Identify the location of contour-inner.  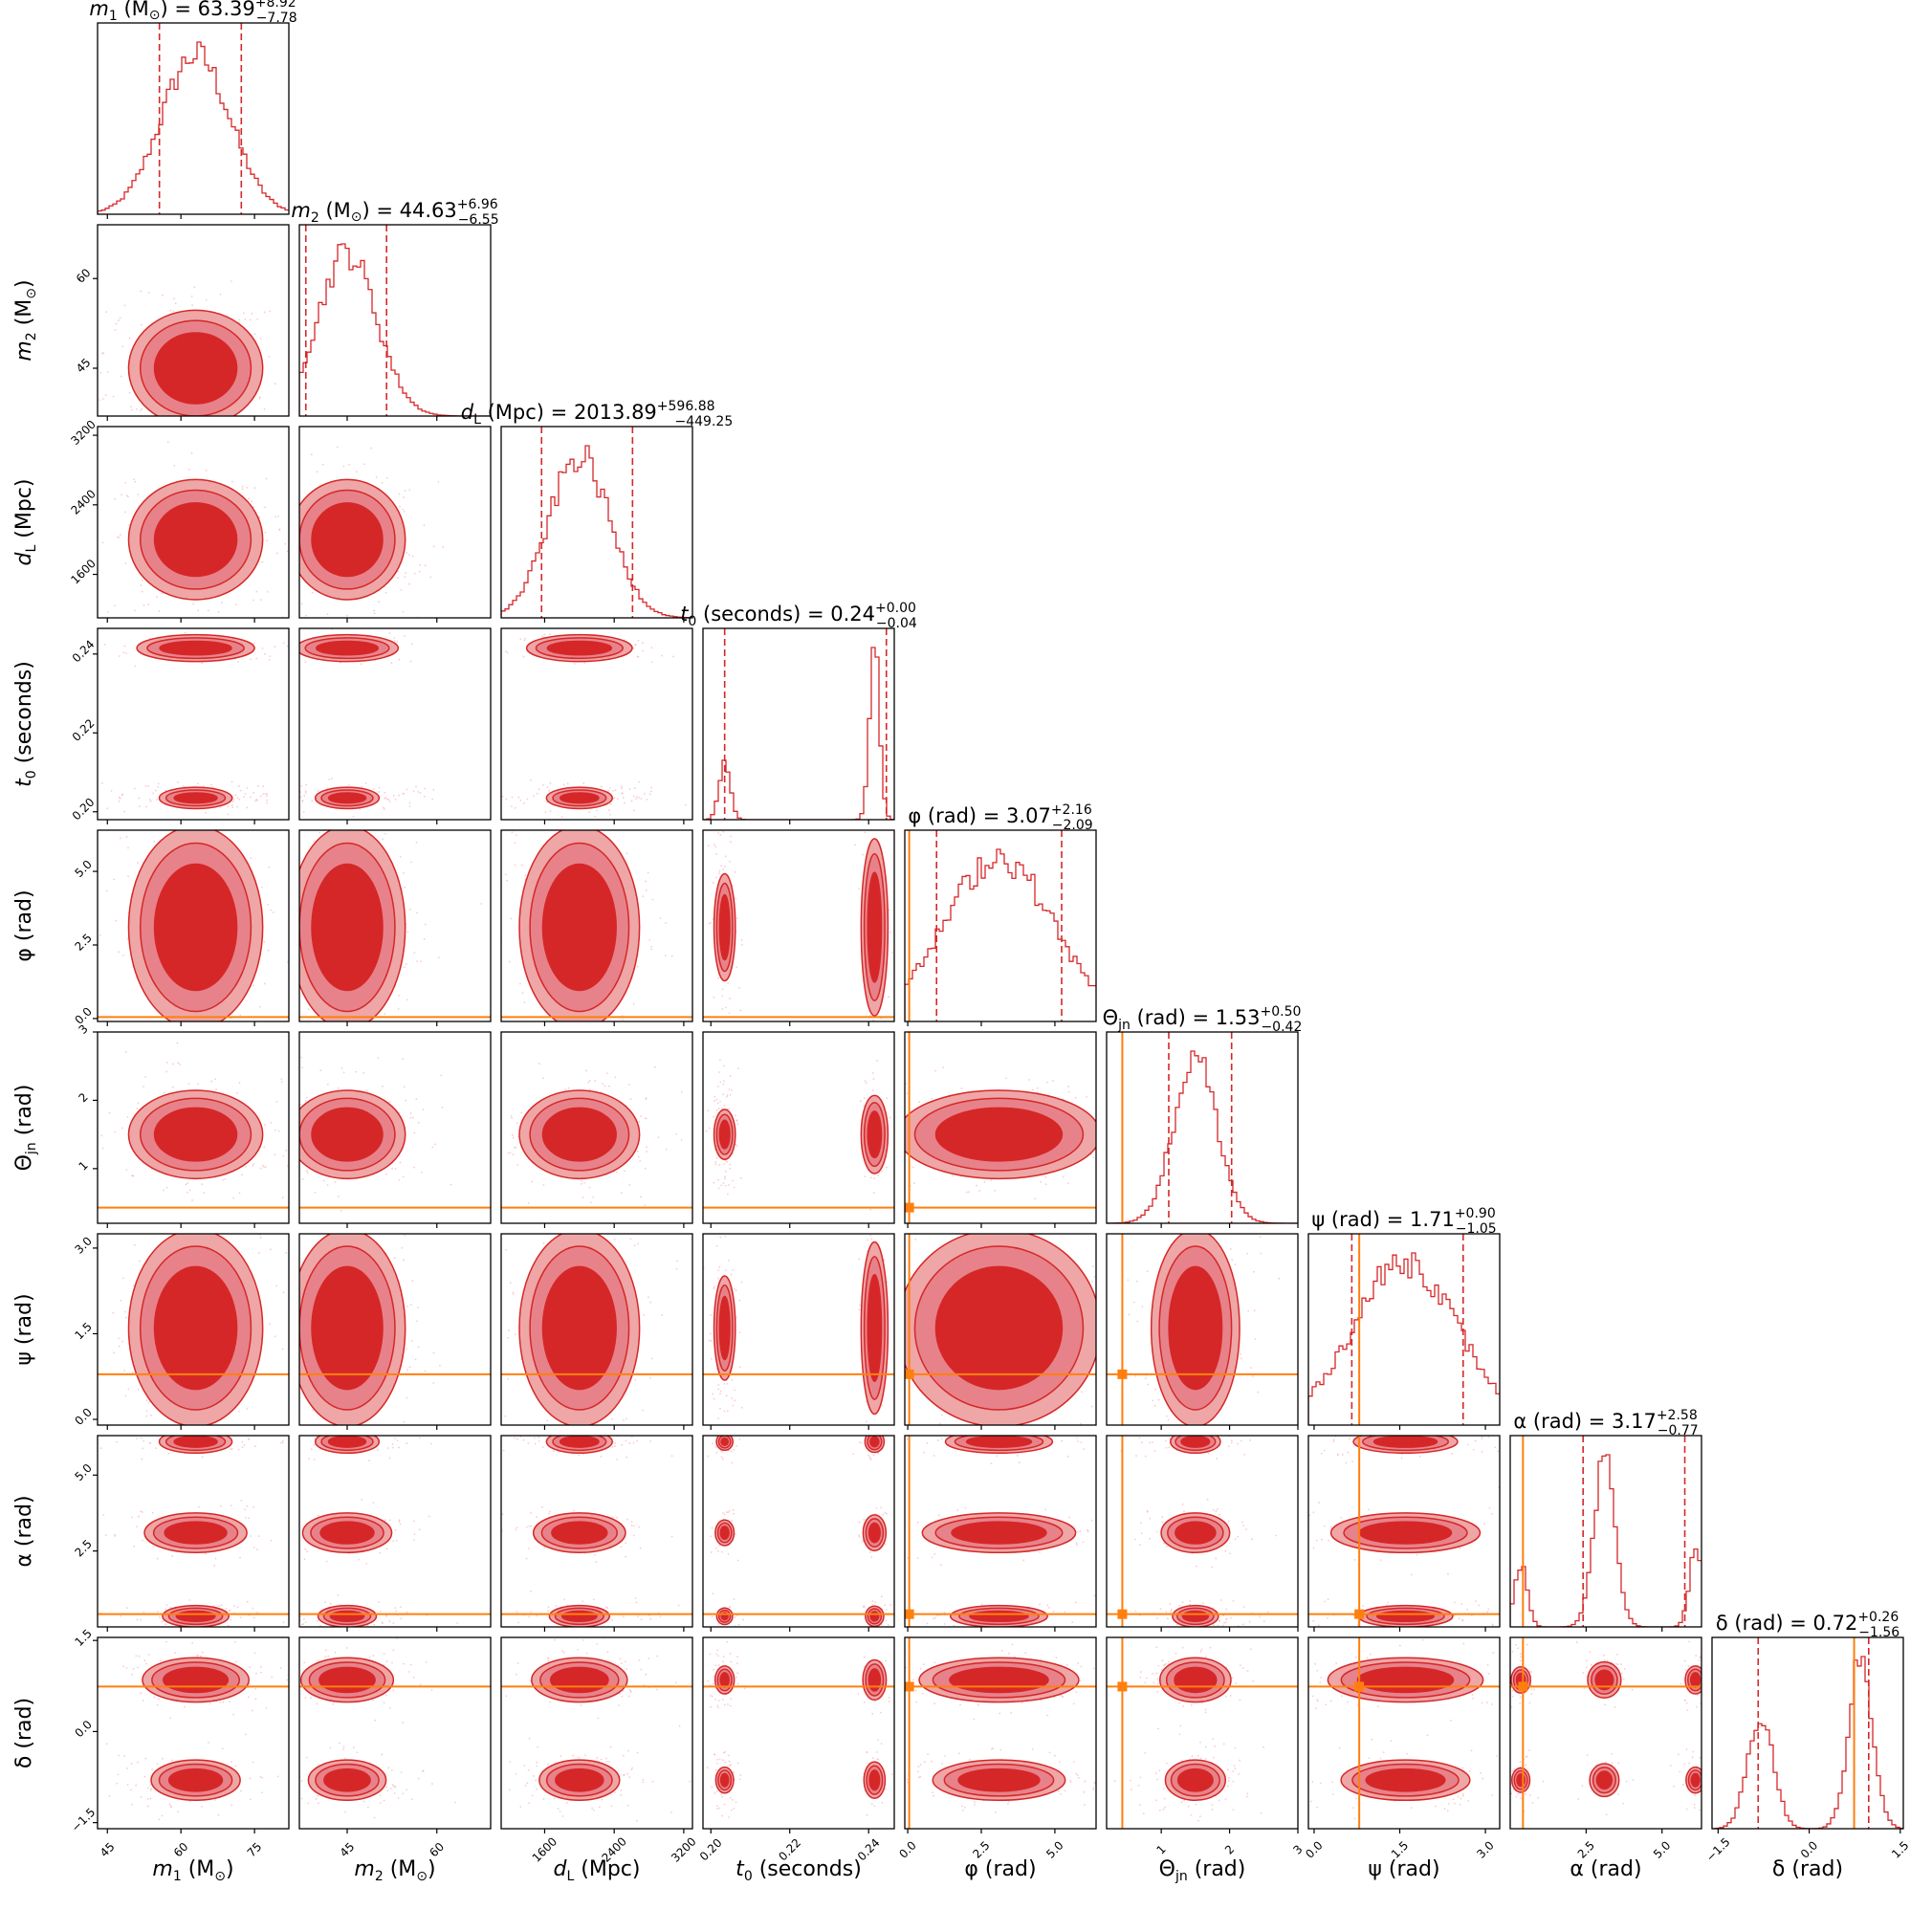
(579, 927).